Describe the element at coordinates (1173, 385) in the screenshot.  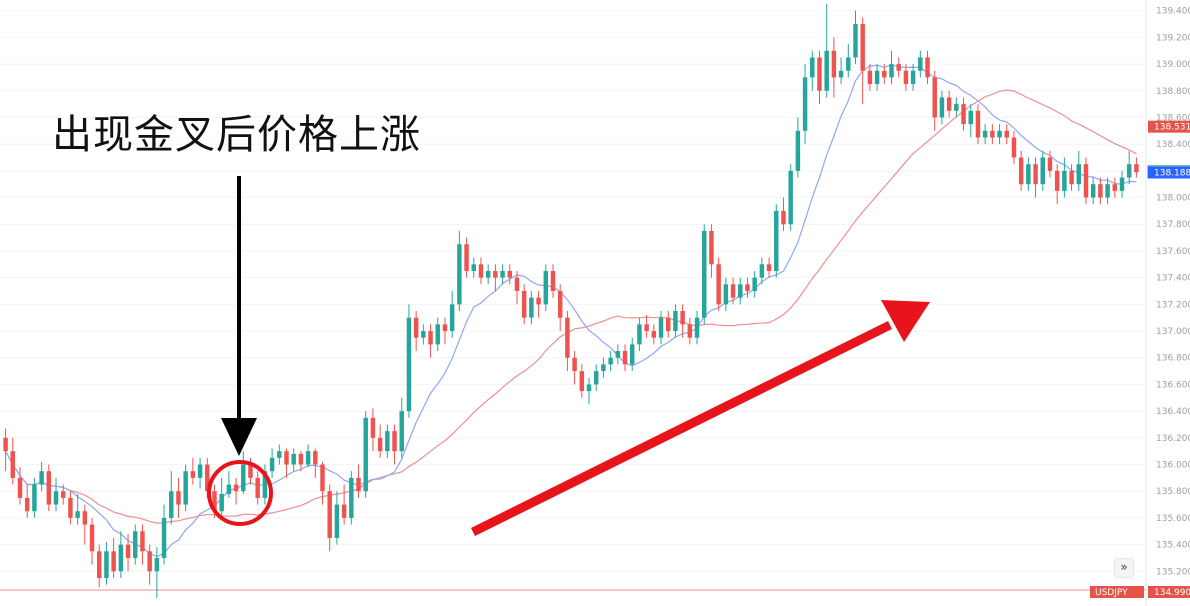
I see `y-tick-label: 136.600` at that location.